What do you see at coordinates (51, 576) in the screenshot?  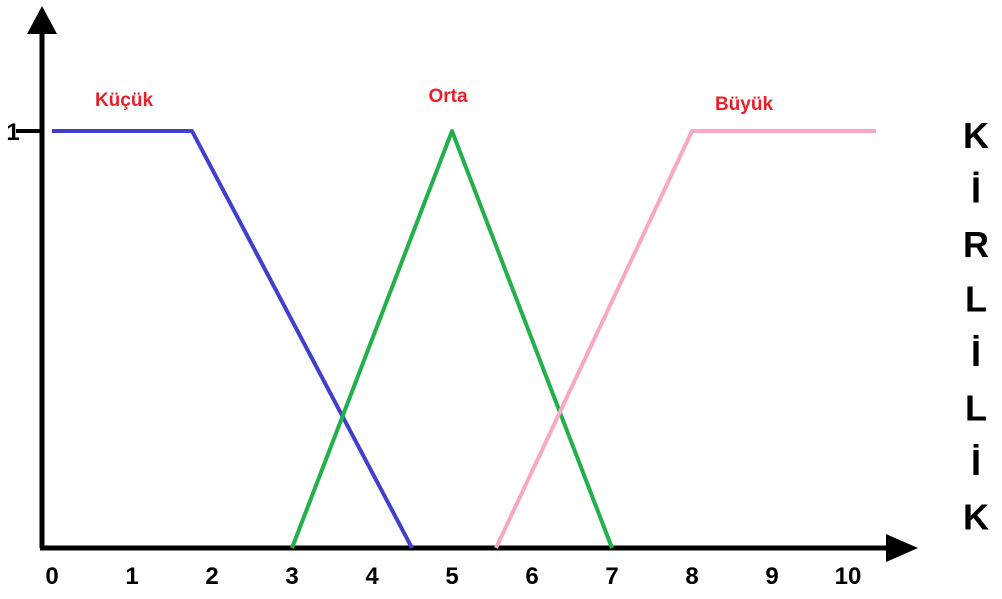 I see `x-tick-label: 0` at bounding box center [51, 576].